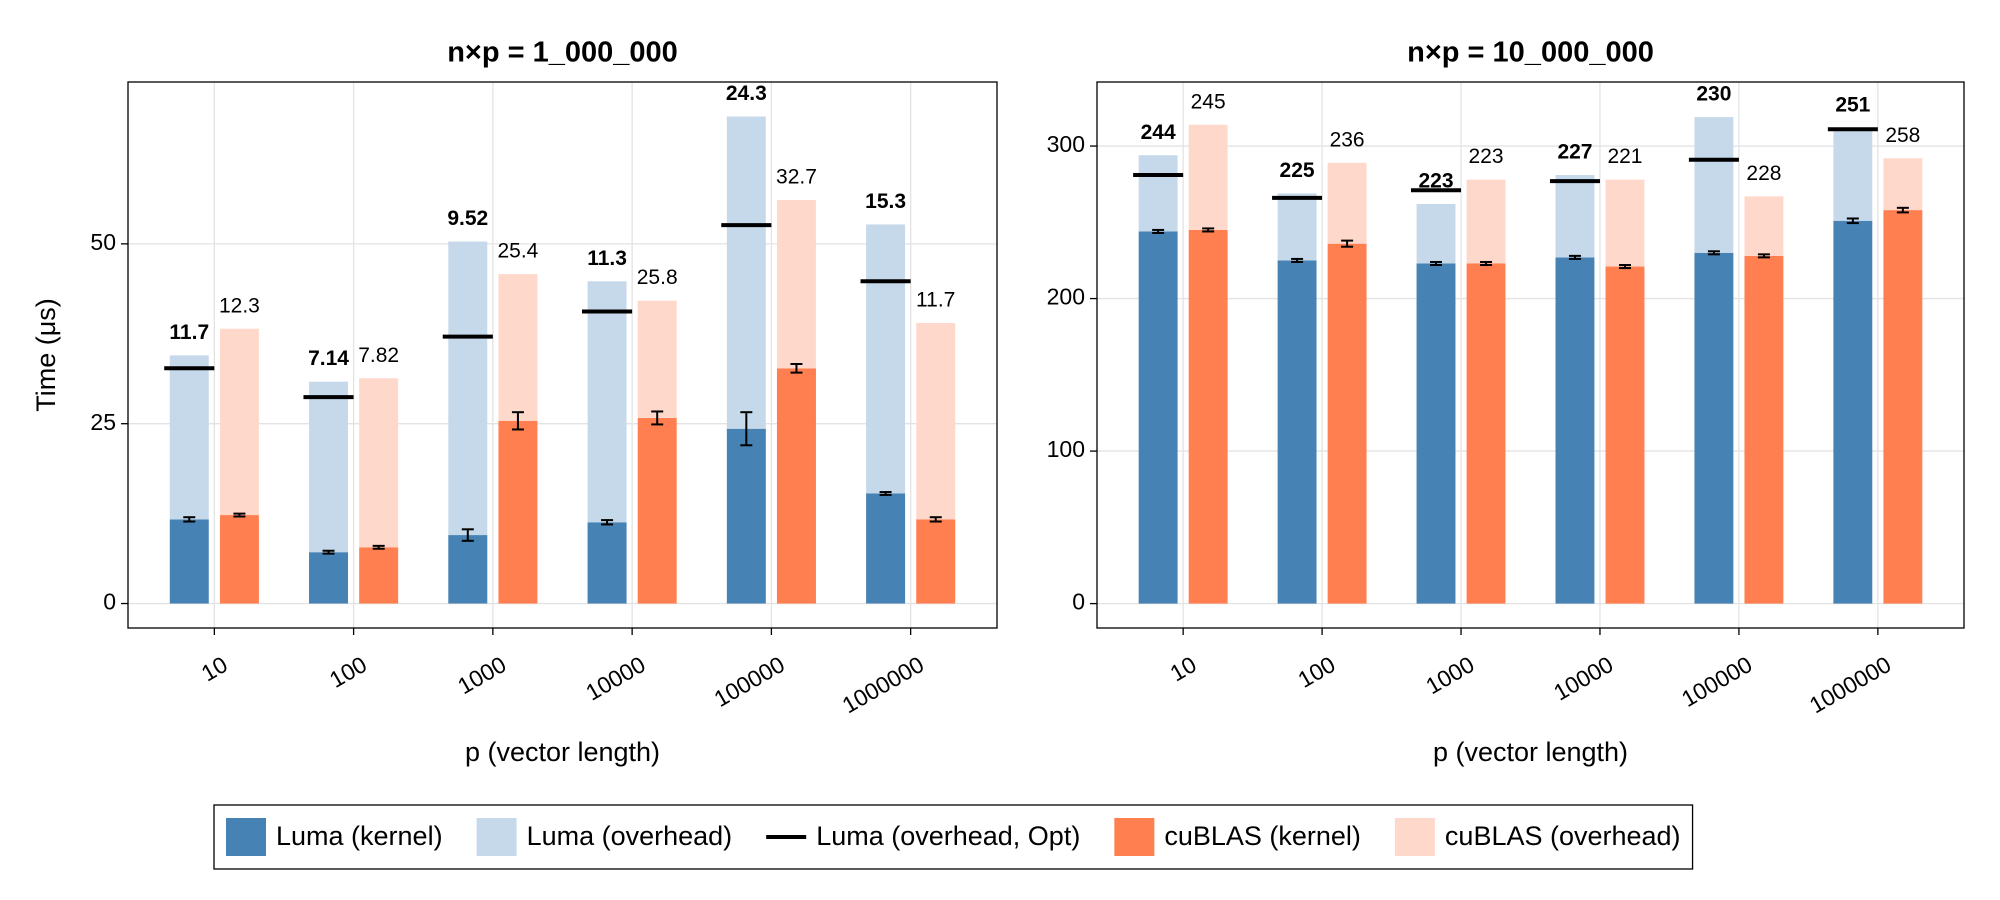 The height and width of the screenshot is (900, 2000). I want to click on value-label: 25.4, so click(517, 251).